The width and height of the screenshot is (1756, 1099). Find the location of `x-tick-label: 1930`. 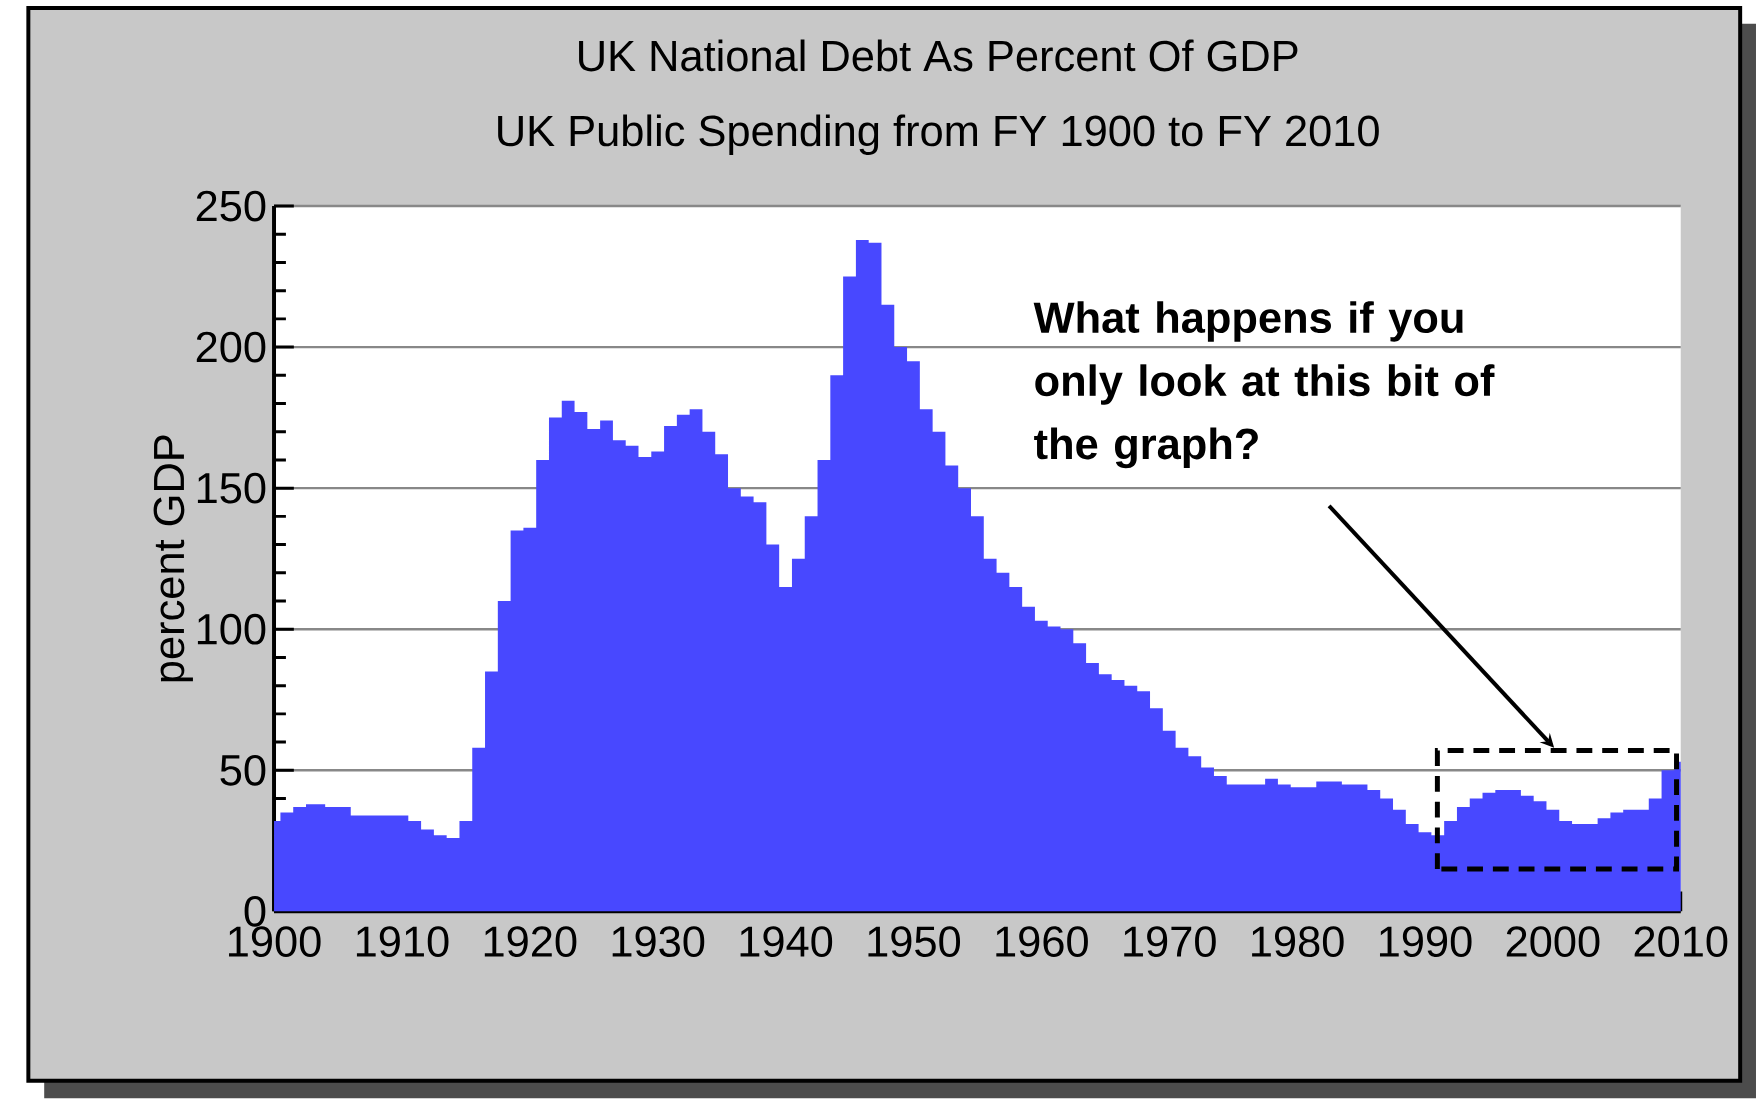

x-tick-label: 1930 is located at coordinates (658, 942).